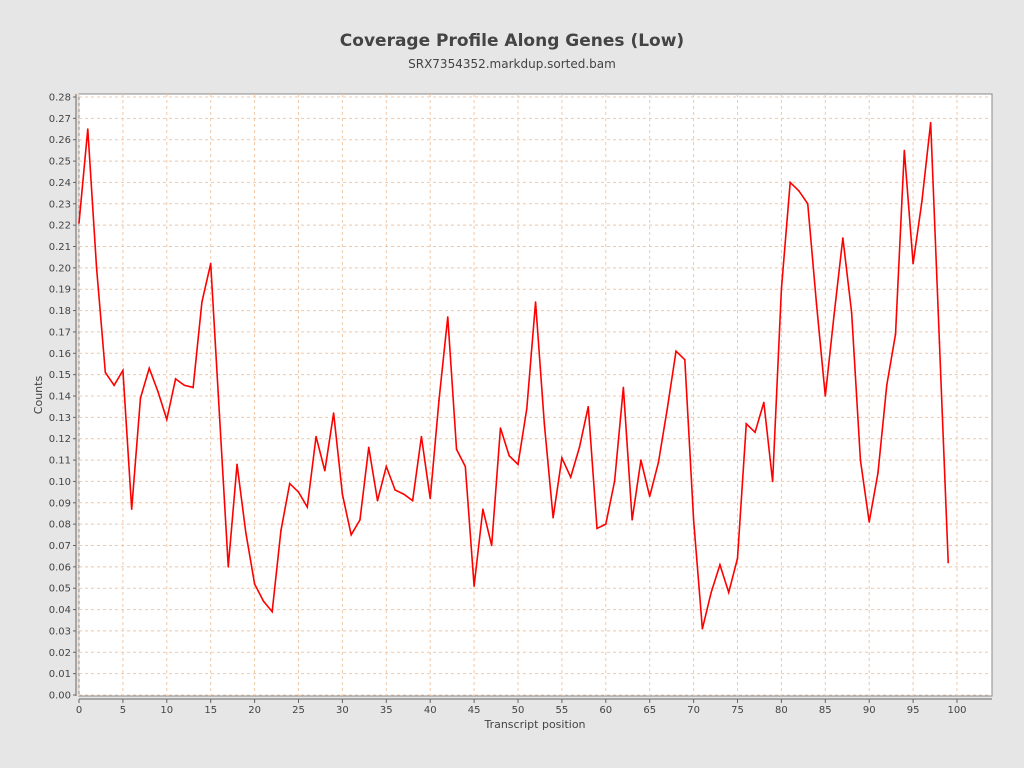 The height and width of the screenshot is (768, 1024). I want to click on x-tick-label: 80, so click(781, 710).